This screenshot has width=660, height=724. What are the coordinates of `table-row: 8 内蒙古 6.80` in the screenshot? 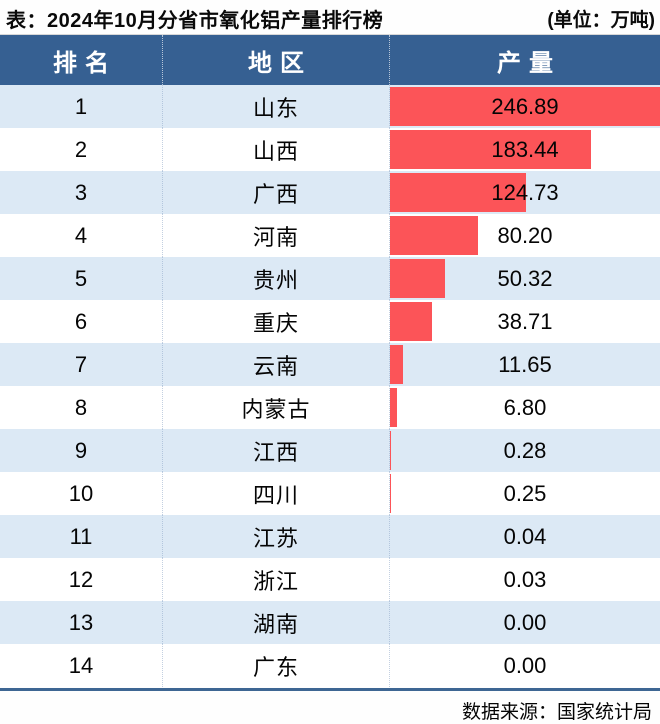 It's located at (330, 407).